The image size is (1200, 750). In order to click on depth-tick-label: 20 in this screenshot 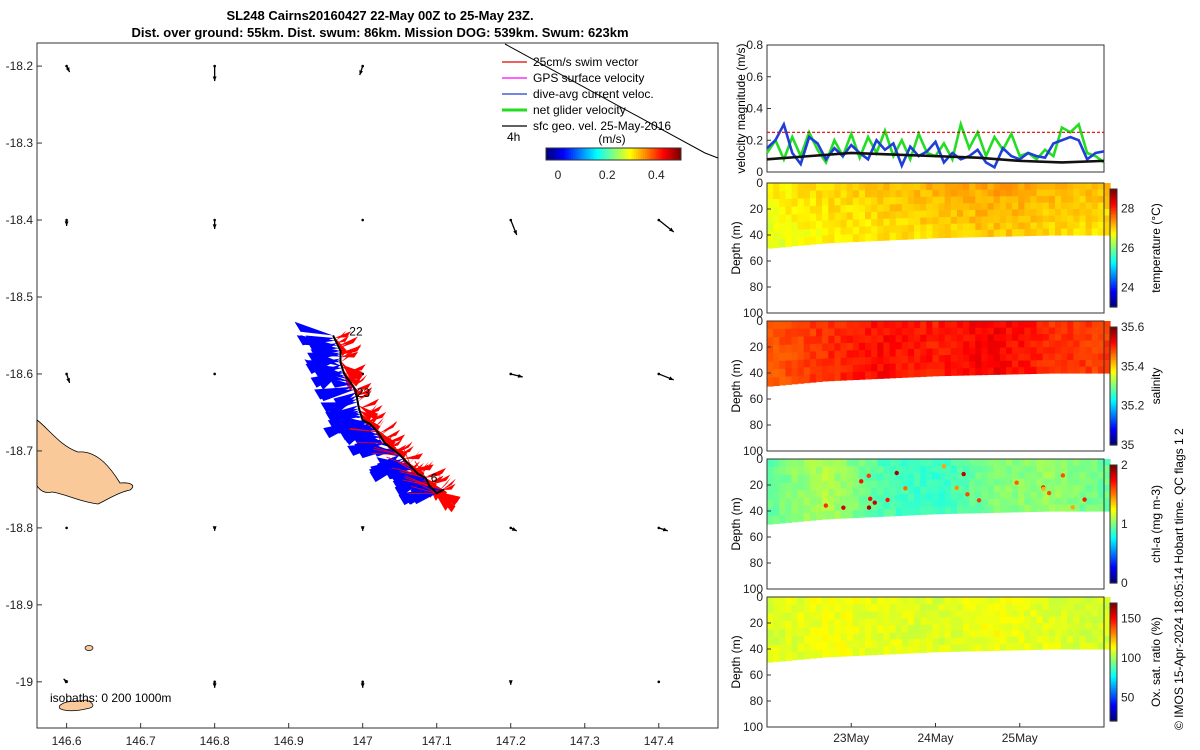, I will do `click(757, 485)`.